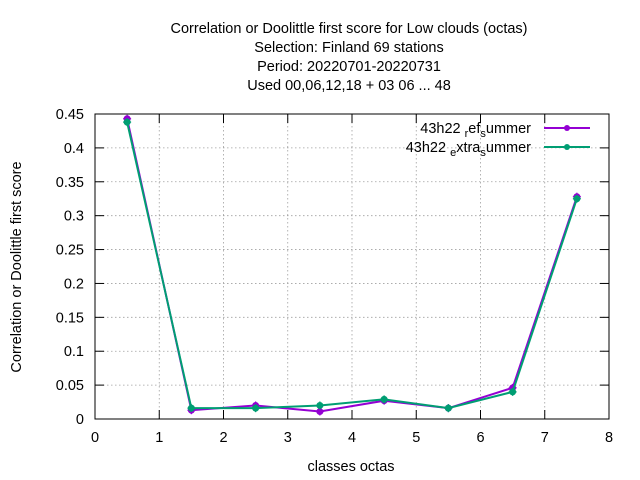 This screenshot has height=480, width=640. Describe the element at coordinates (70, 267) in the screenshot. I see `y-tick-labels: 0 0.05 0.1 0.15 0.2 0.25 0.3 0.35 0.4 0.45` at that location.